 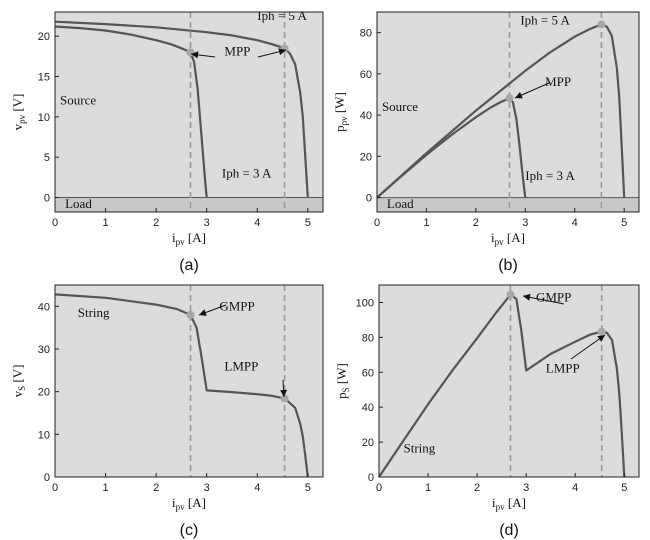 I want to click on annotation-3: String, so click(x=420, y=448).